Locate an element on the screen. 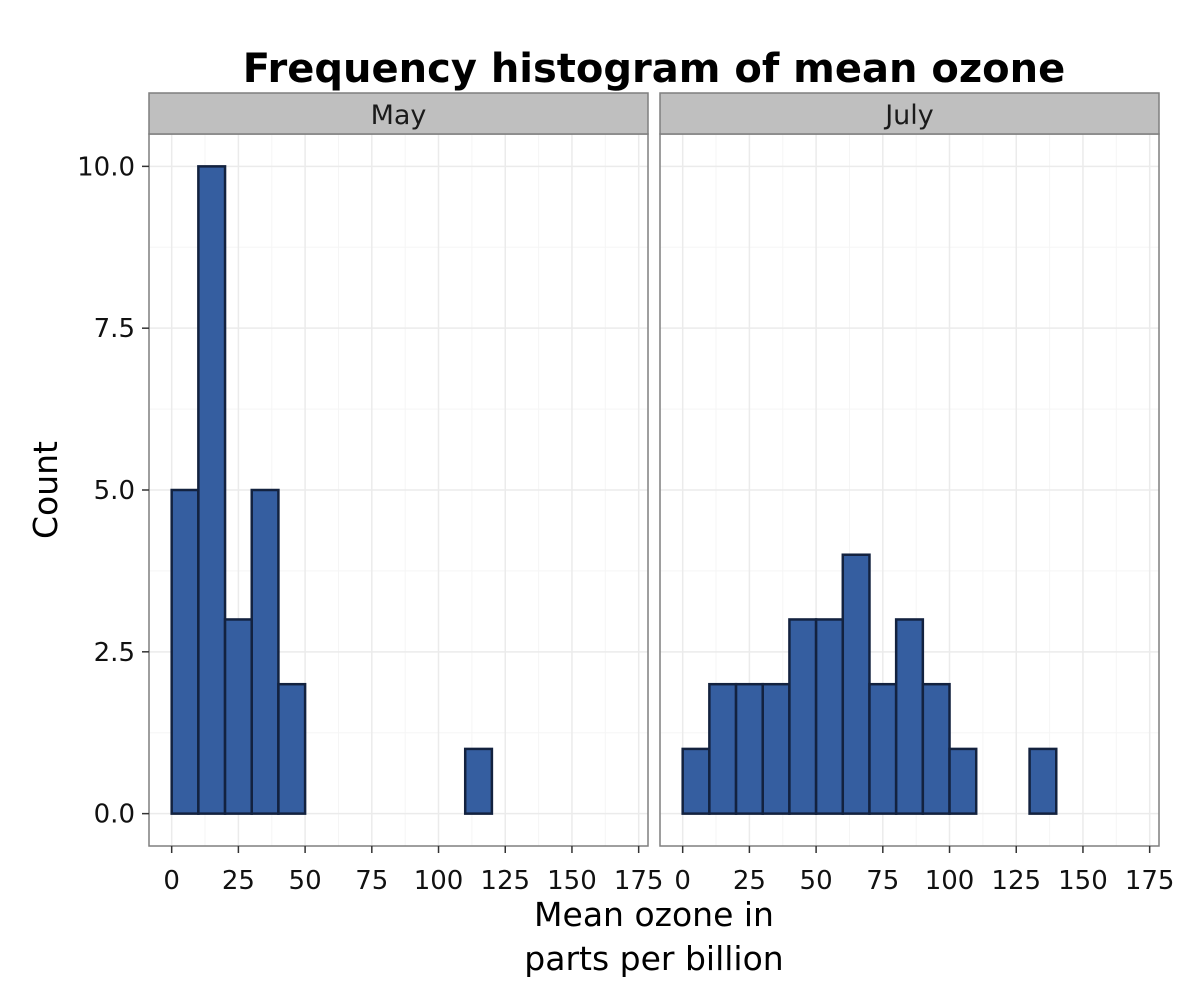 The height and width of the screenshot is (1000, 1200). x-axis-title-line-2: parts per billion is located at coordinates (653, 958).